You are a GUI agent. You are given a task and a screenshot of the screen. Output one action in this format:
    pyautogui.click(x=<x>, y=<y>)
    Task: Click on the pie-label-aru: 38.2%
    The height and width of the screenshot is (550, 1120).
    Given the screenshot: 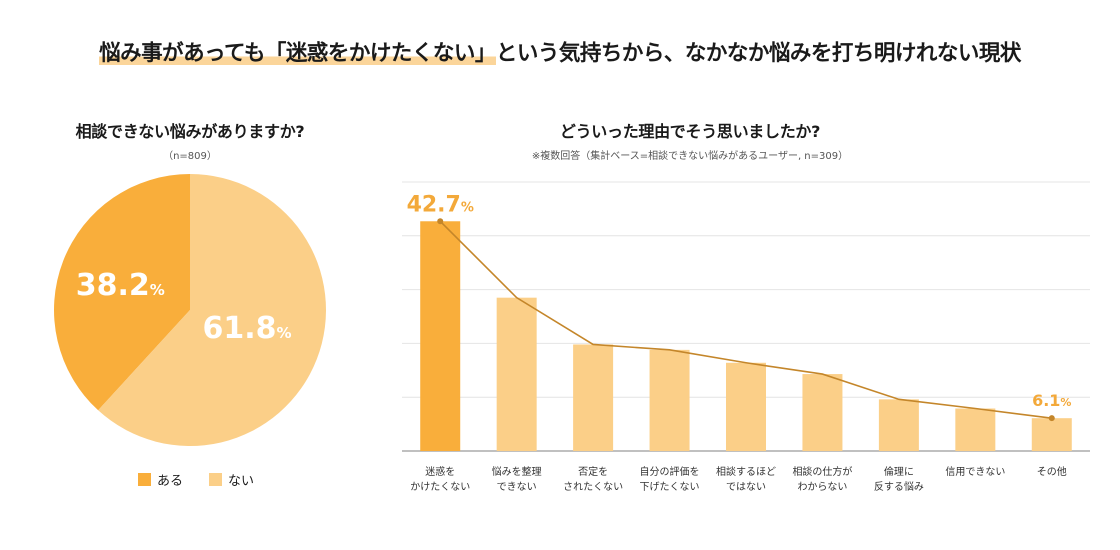 What is the action you would take?
    pyautogui.click(x=120, y=285)
    